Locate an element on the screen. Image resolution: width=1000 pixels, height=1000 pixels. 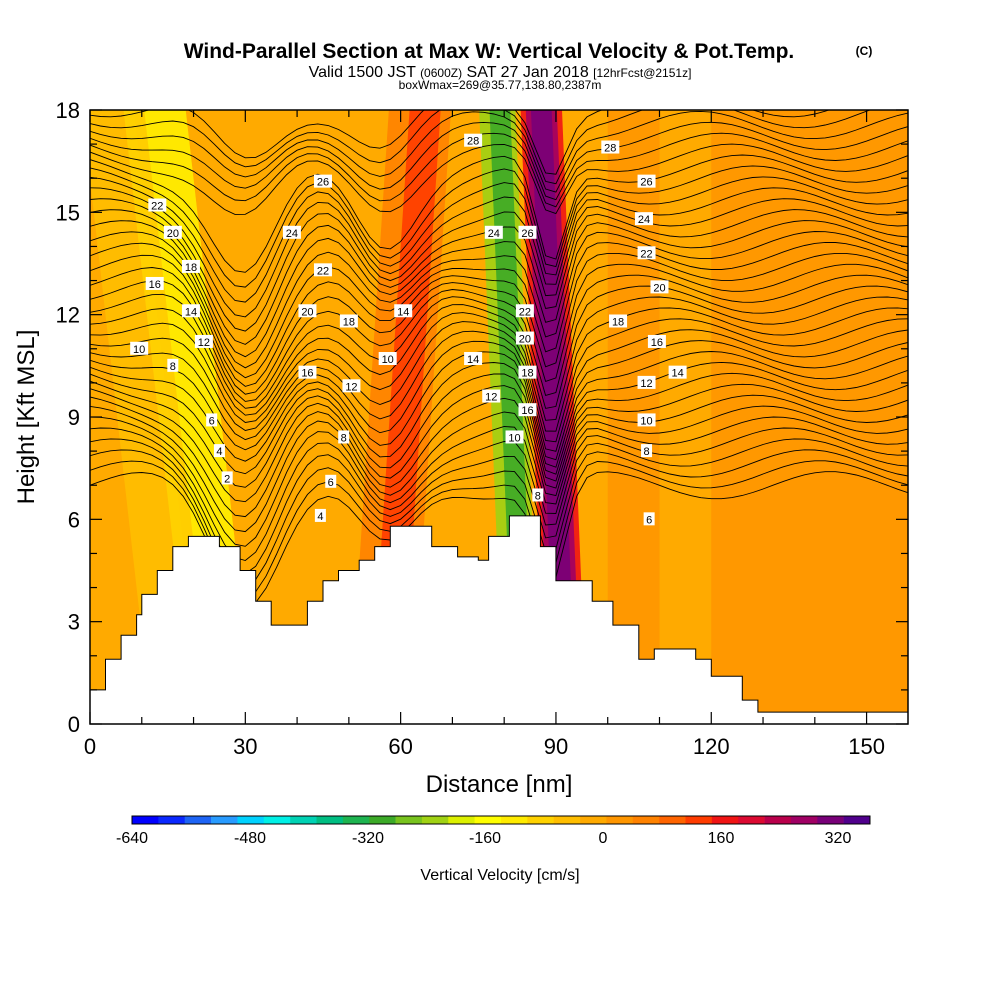
contour-label: 18 is located at coordinates (348, 321).